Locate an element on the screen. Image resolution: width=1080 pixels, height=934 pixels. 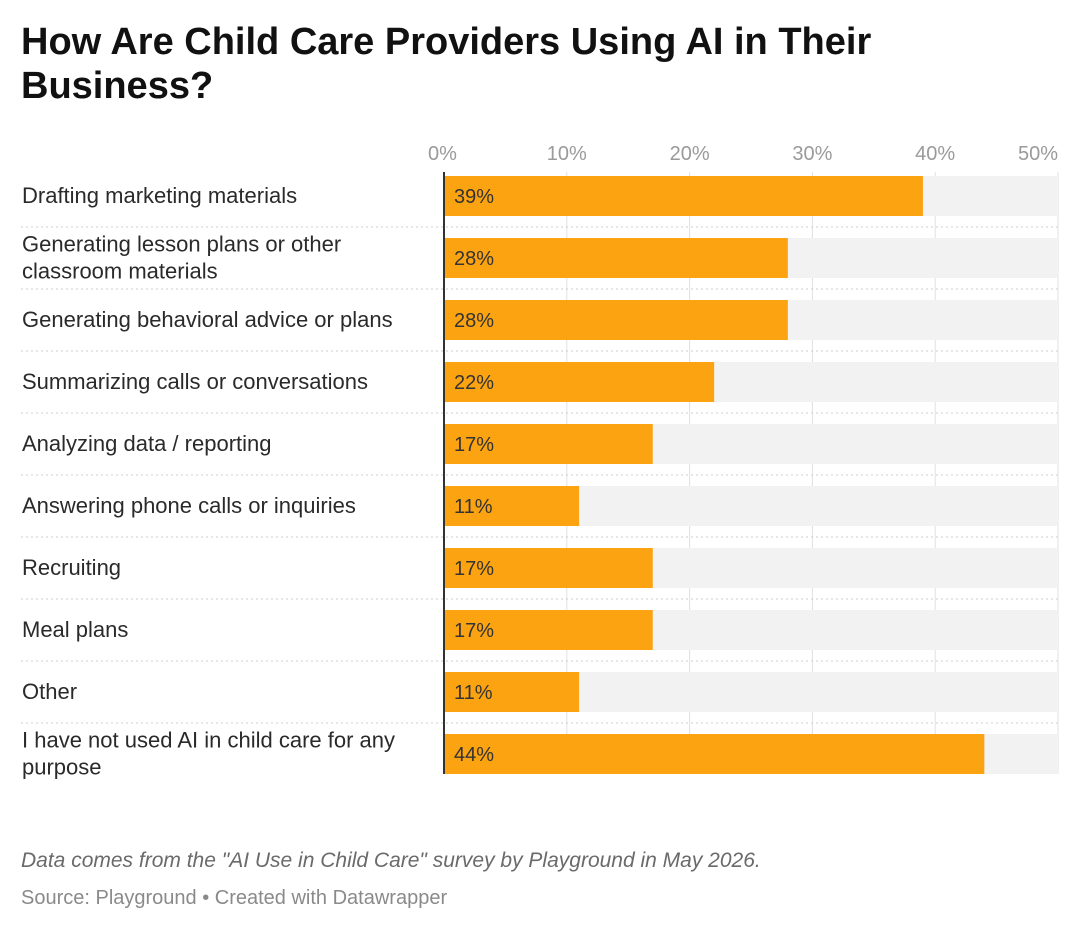
x-tick-label: 50% is located at coordinates (1038, 154).